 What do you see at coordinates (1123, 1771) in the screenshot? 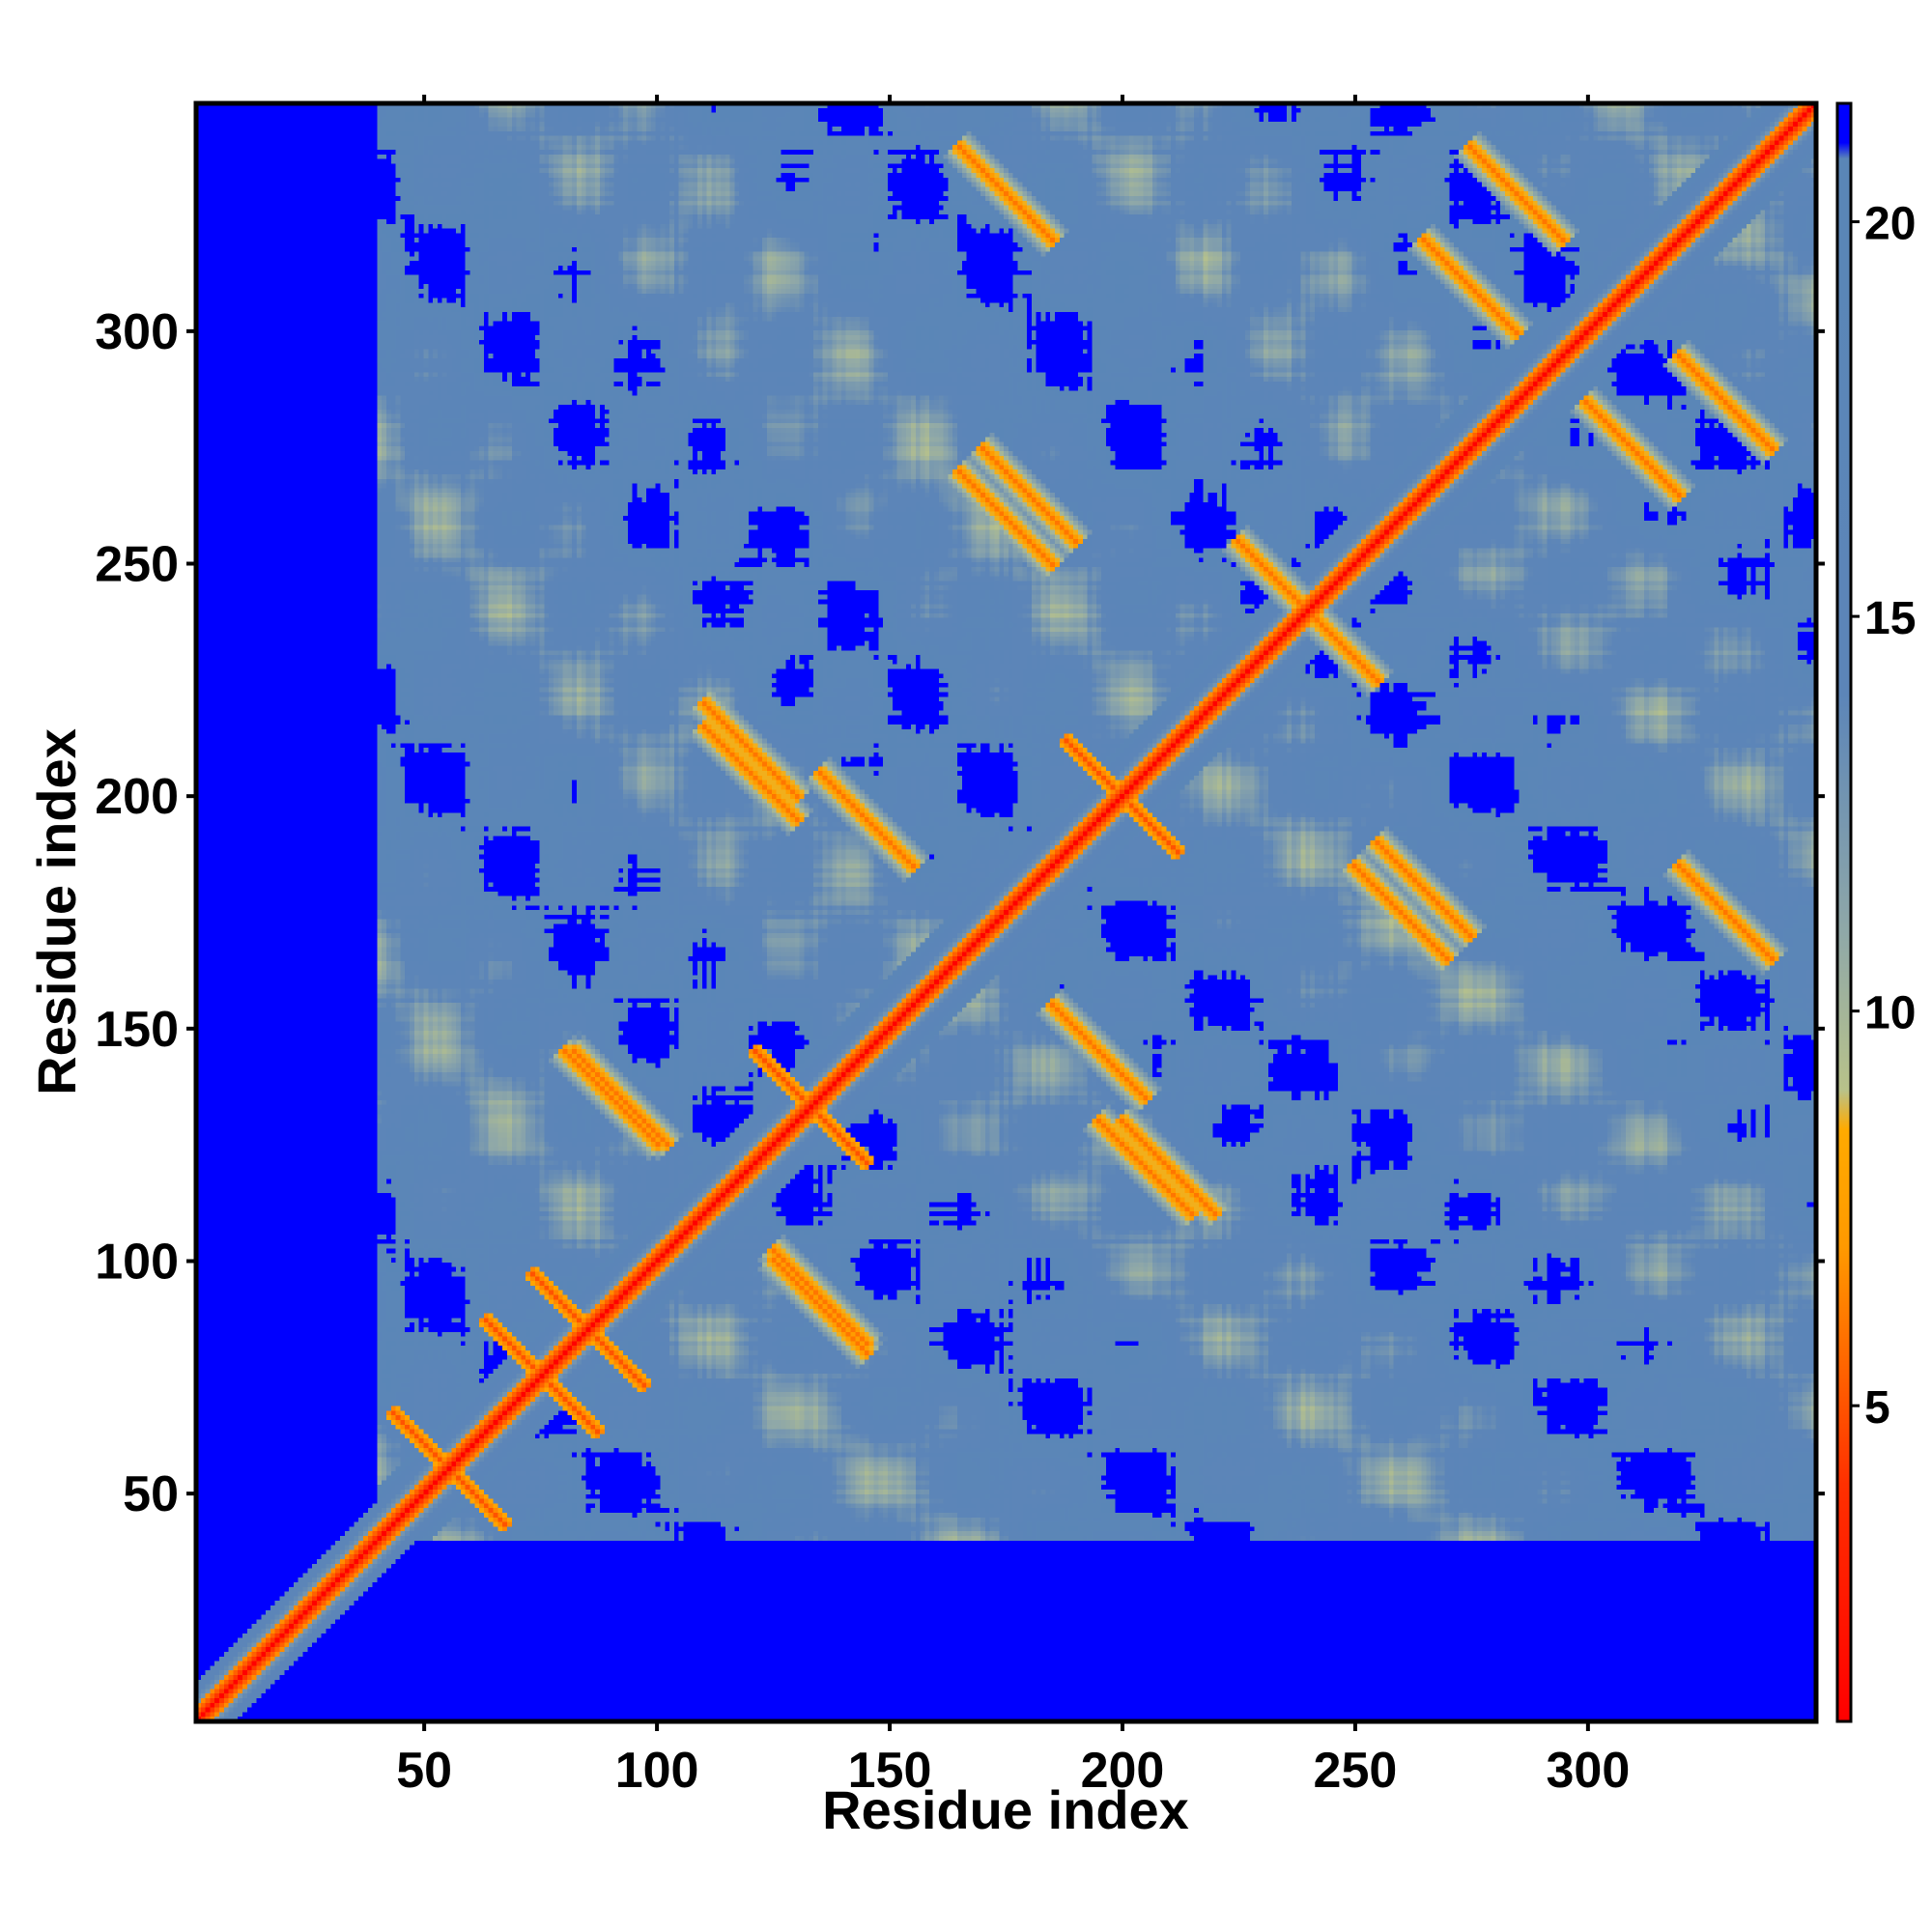
I see `x-tick-label: 200` at bounding box center [1123, 1771].